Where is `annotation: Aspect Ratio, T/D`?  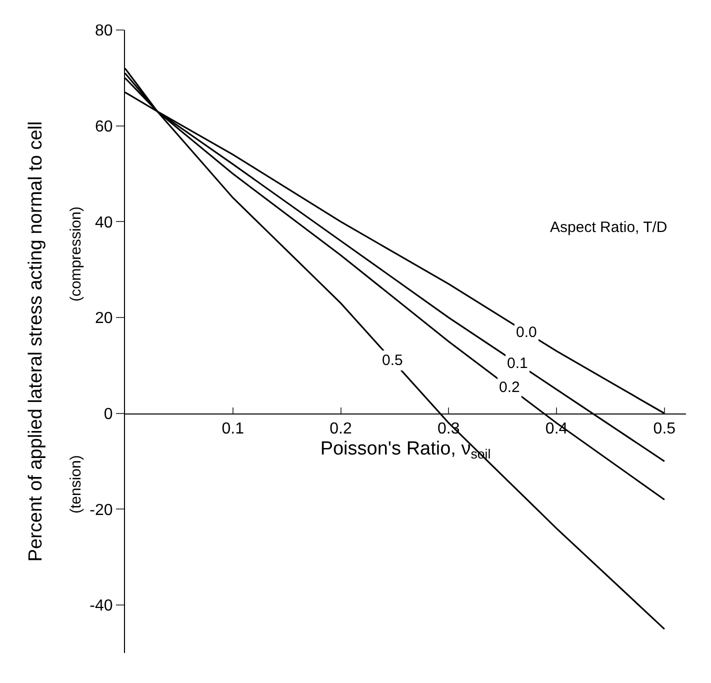
annotation: Aspect Ratio, T/D is located at coordinates (609, 227).